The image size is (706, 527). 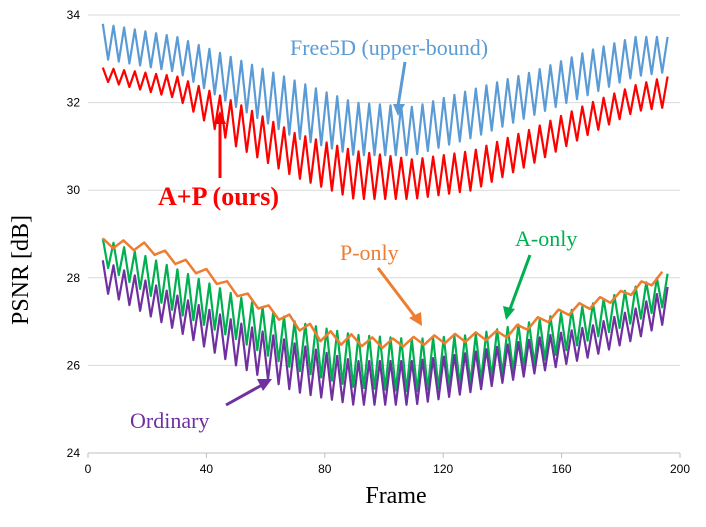 What do you see at coordinates (74, 190) in the screenshot?
I see `y-tick-label-30: 30` at bounding box center [74, 190].